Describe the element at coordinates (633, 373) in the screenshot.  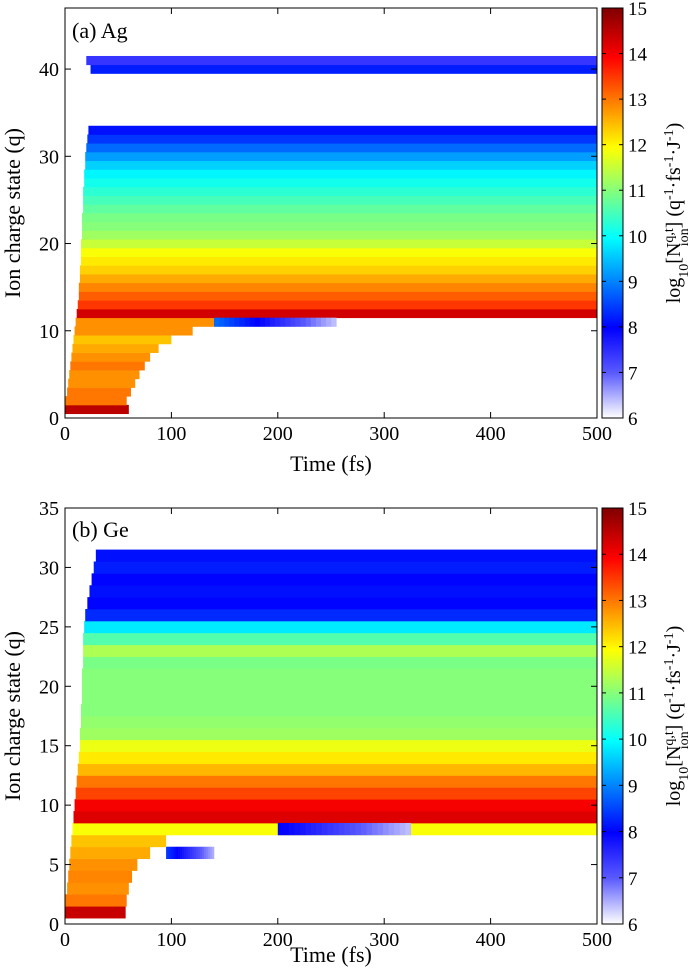
I see `colorbar-tick-label: 7` at that location.